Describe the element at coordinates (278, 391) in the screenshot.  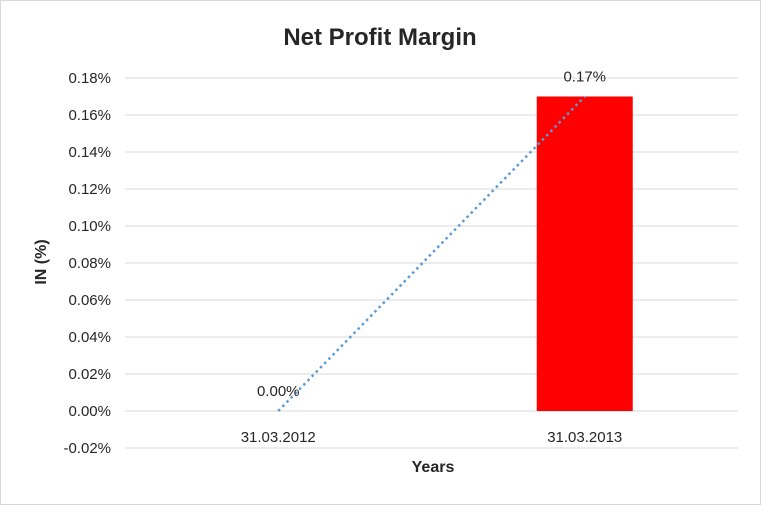
I see `data-label: 0.00%` at that location.